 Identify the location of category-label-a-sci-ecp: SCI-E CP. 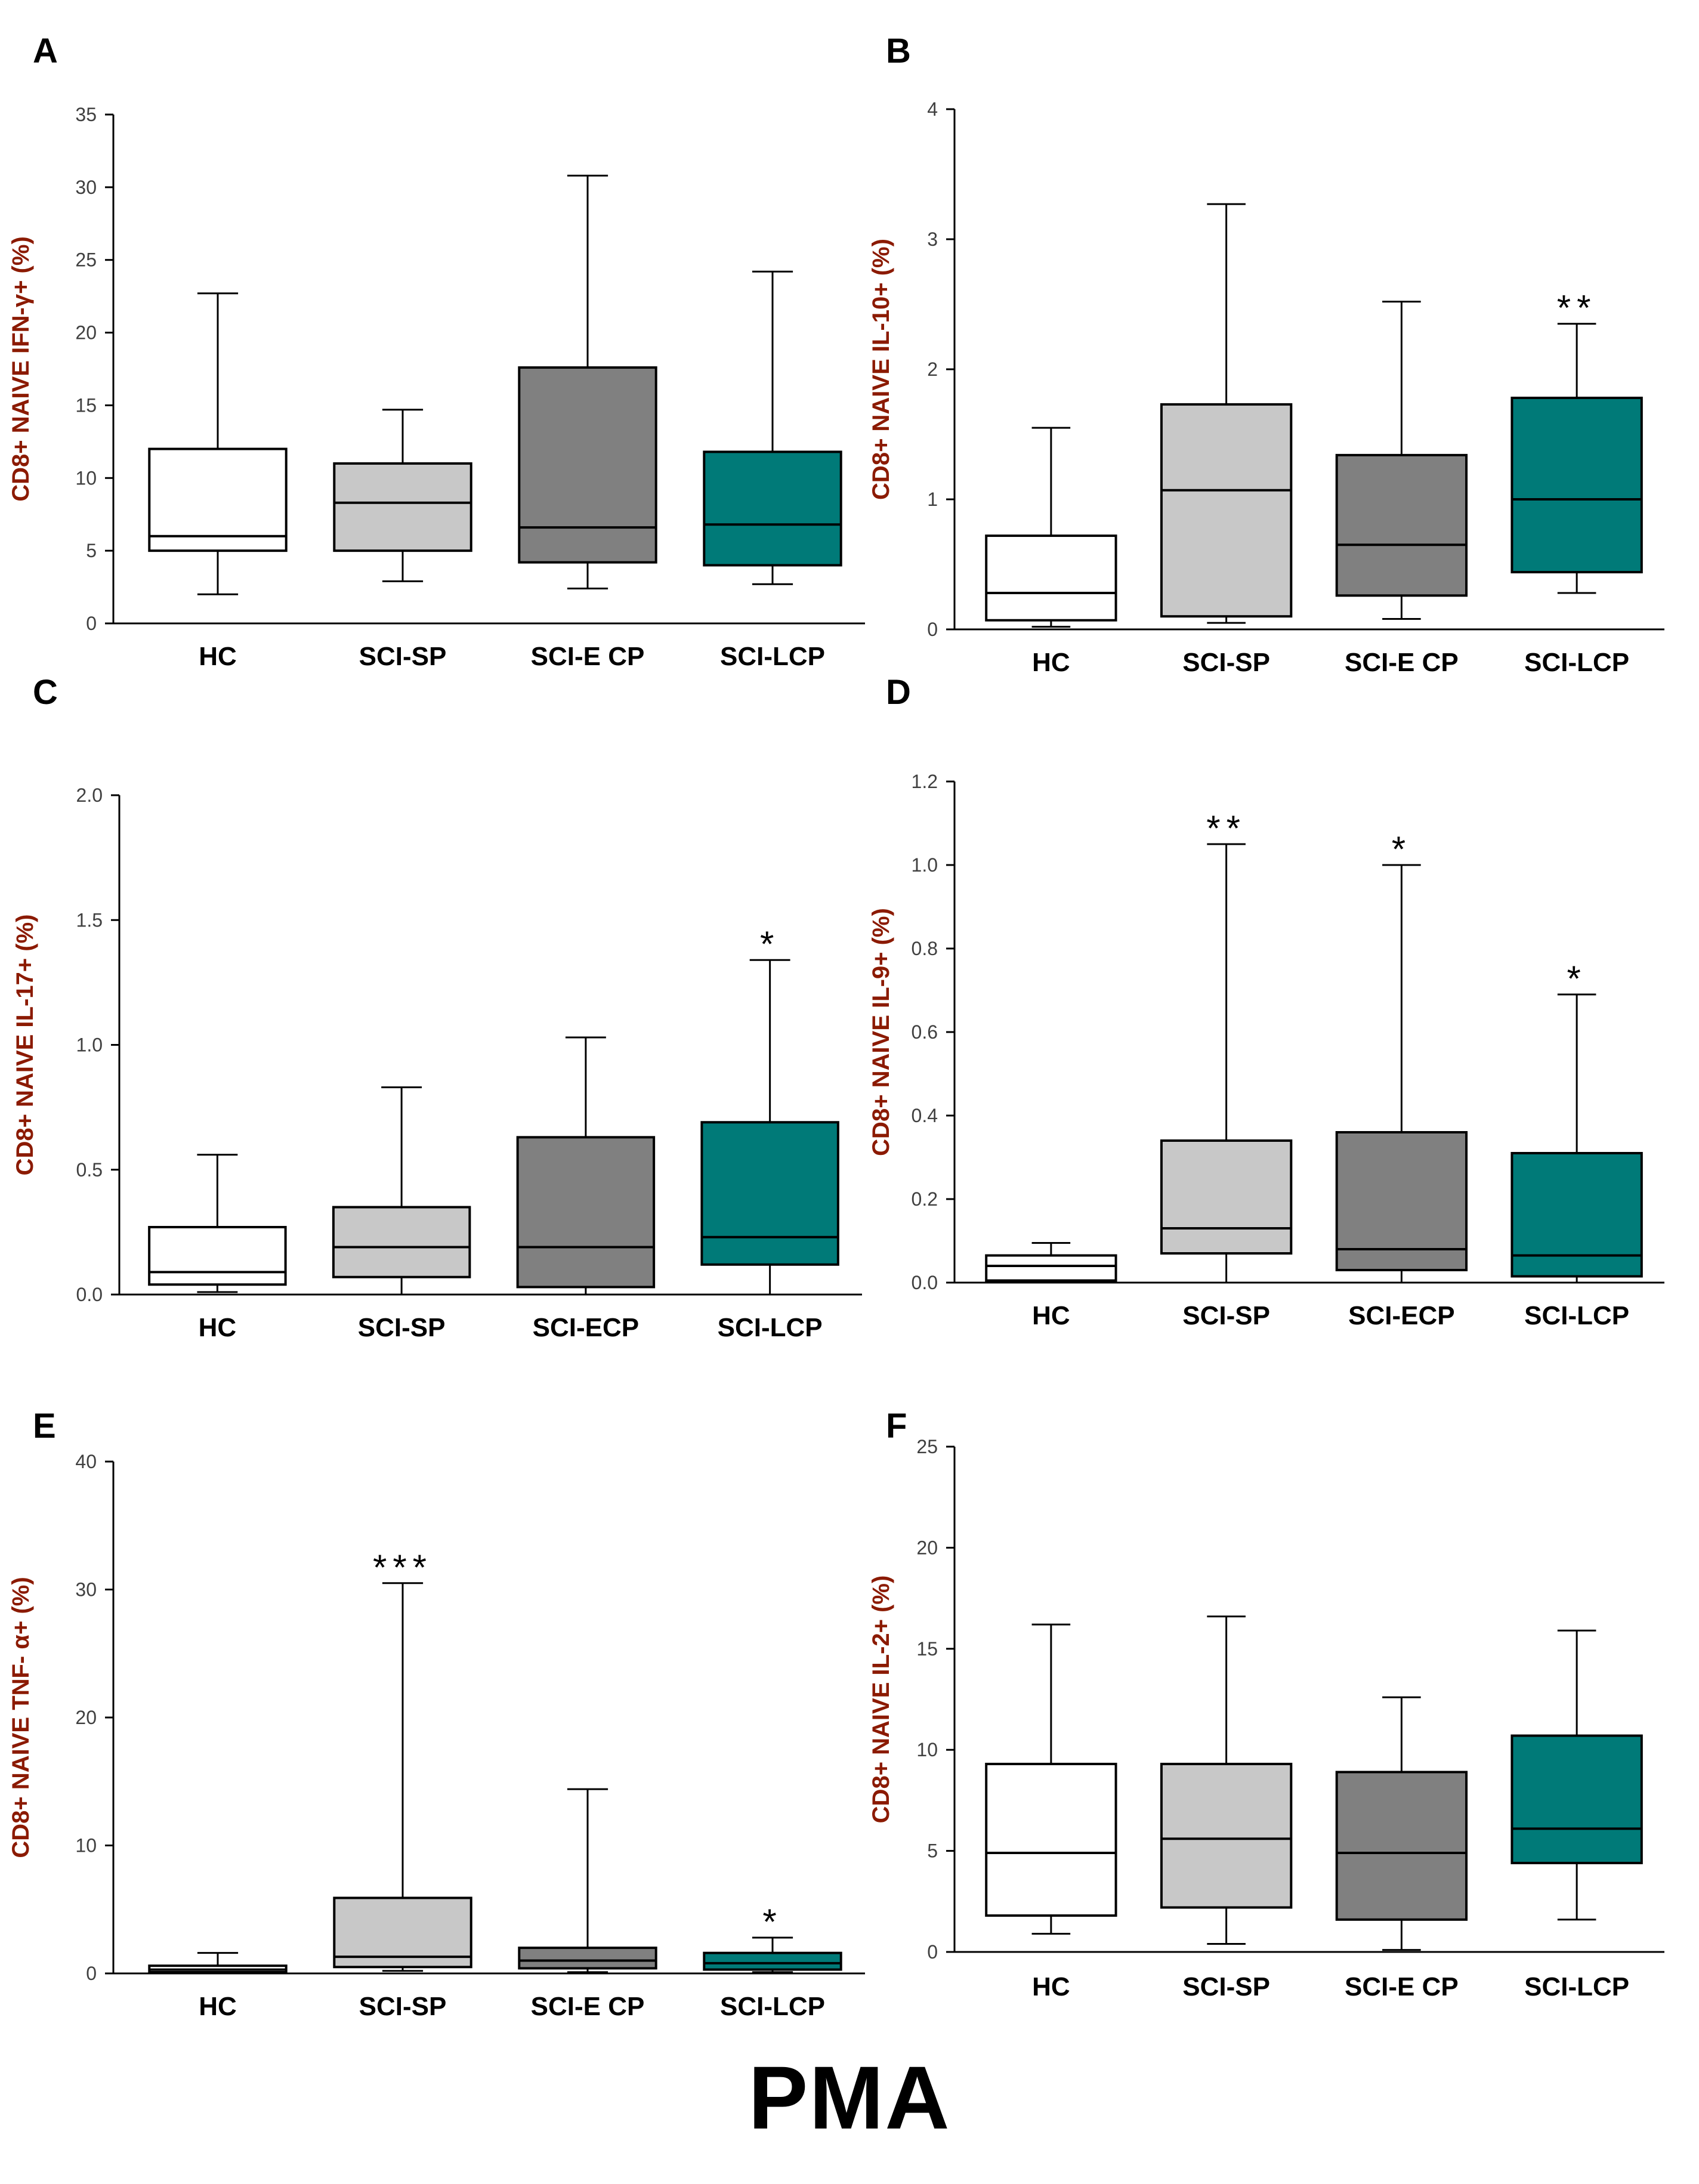
(588, 657).